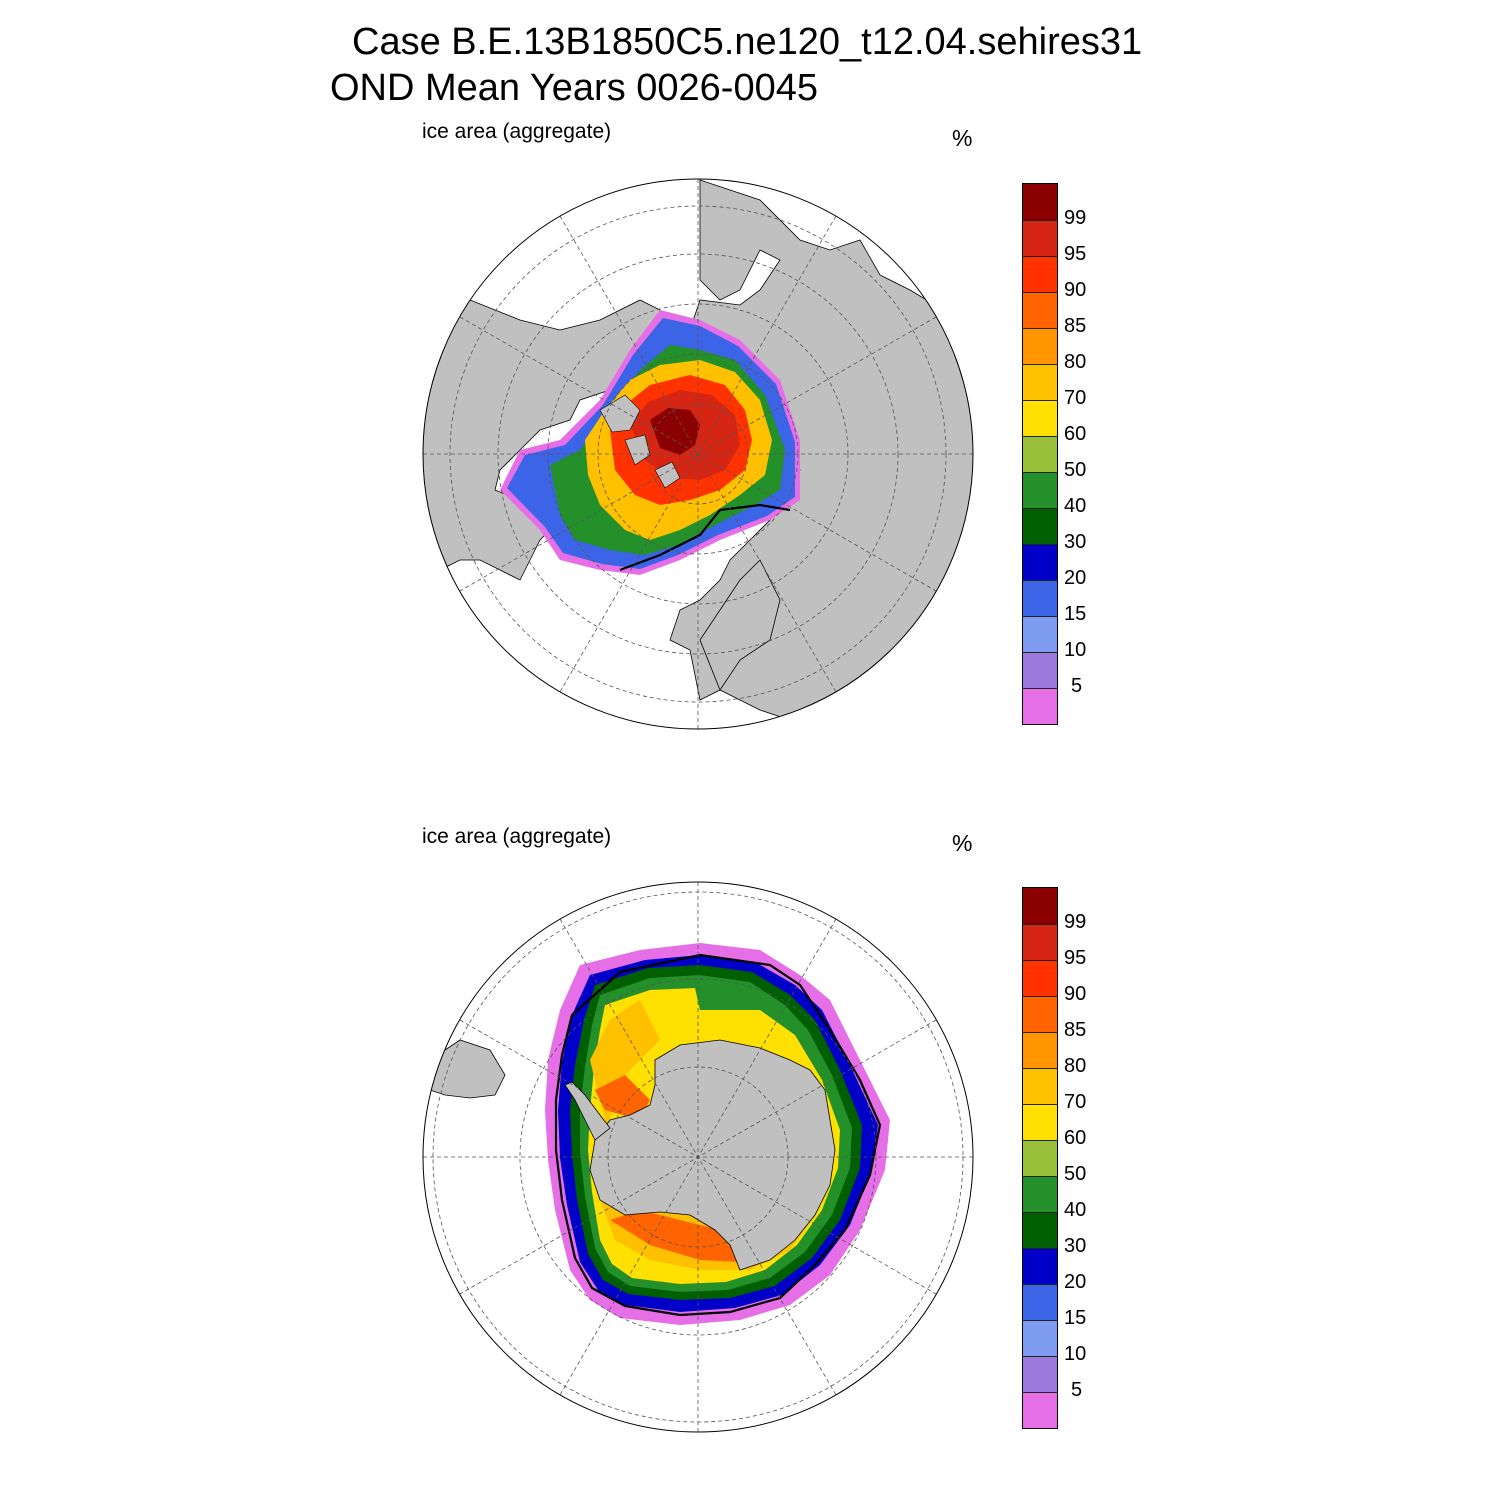  What do you see at coordinates (1075, 578) in the screenshot?
I see `north-colorbar-tick-label: 20` at bounding box center [1075, 578].